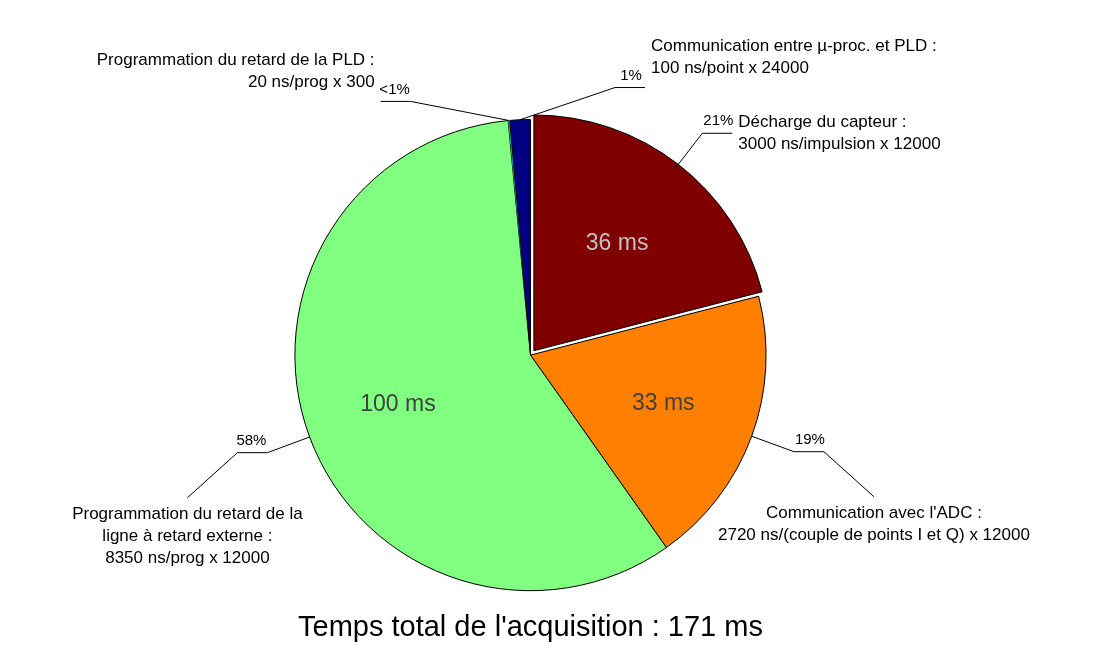  I want to click on text: 21%, so click(718, 120).